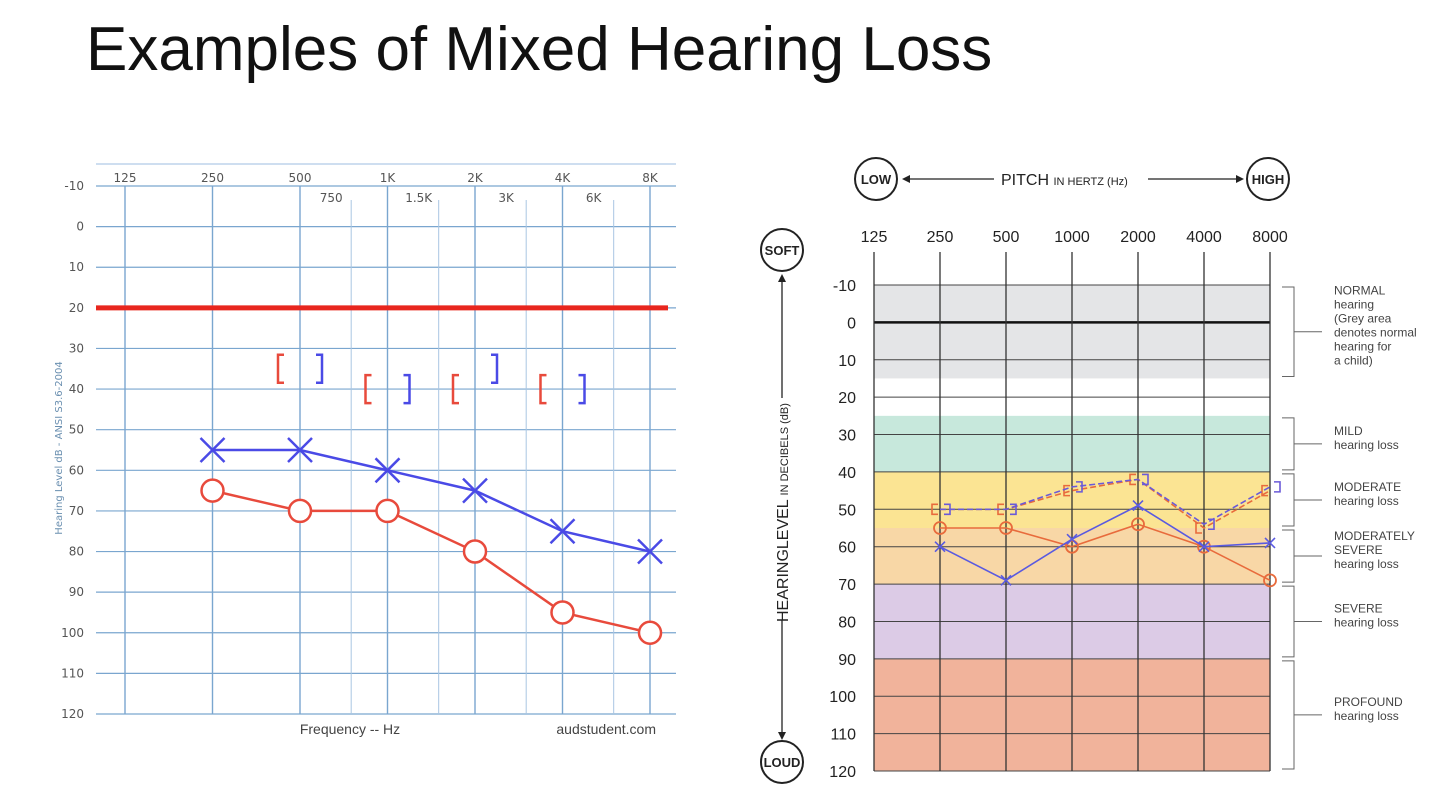 Image resolution: width=1440 pixels, height=789 pixels. What do you see at coordinates (1204, 237) in the screenshot?
I see `x-tick-label: 4000` at bounding box center [1204, 237].